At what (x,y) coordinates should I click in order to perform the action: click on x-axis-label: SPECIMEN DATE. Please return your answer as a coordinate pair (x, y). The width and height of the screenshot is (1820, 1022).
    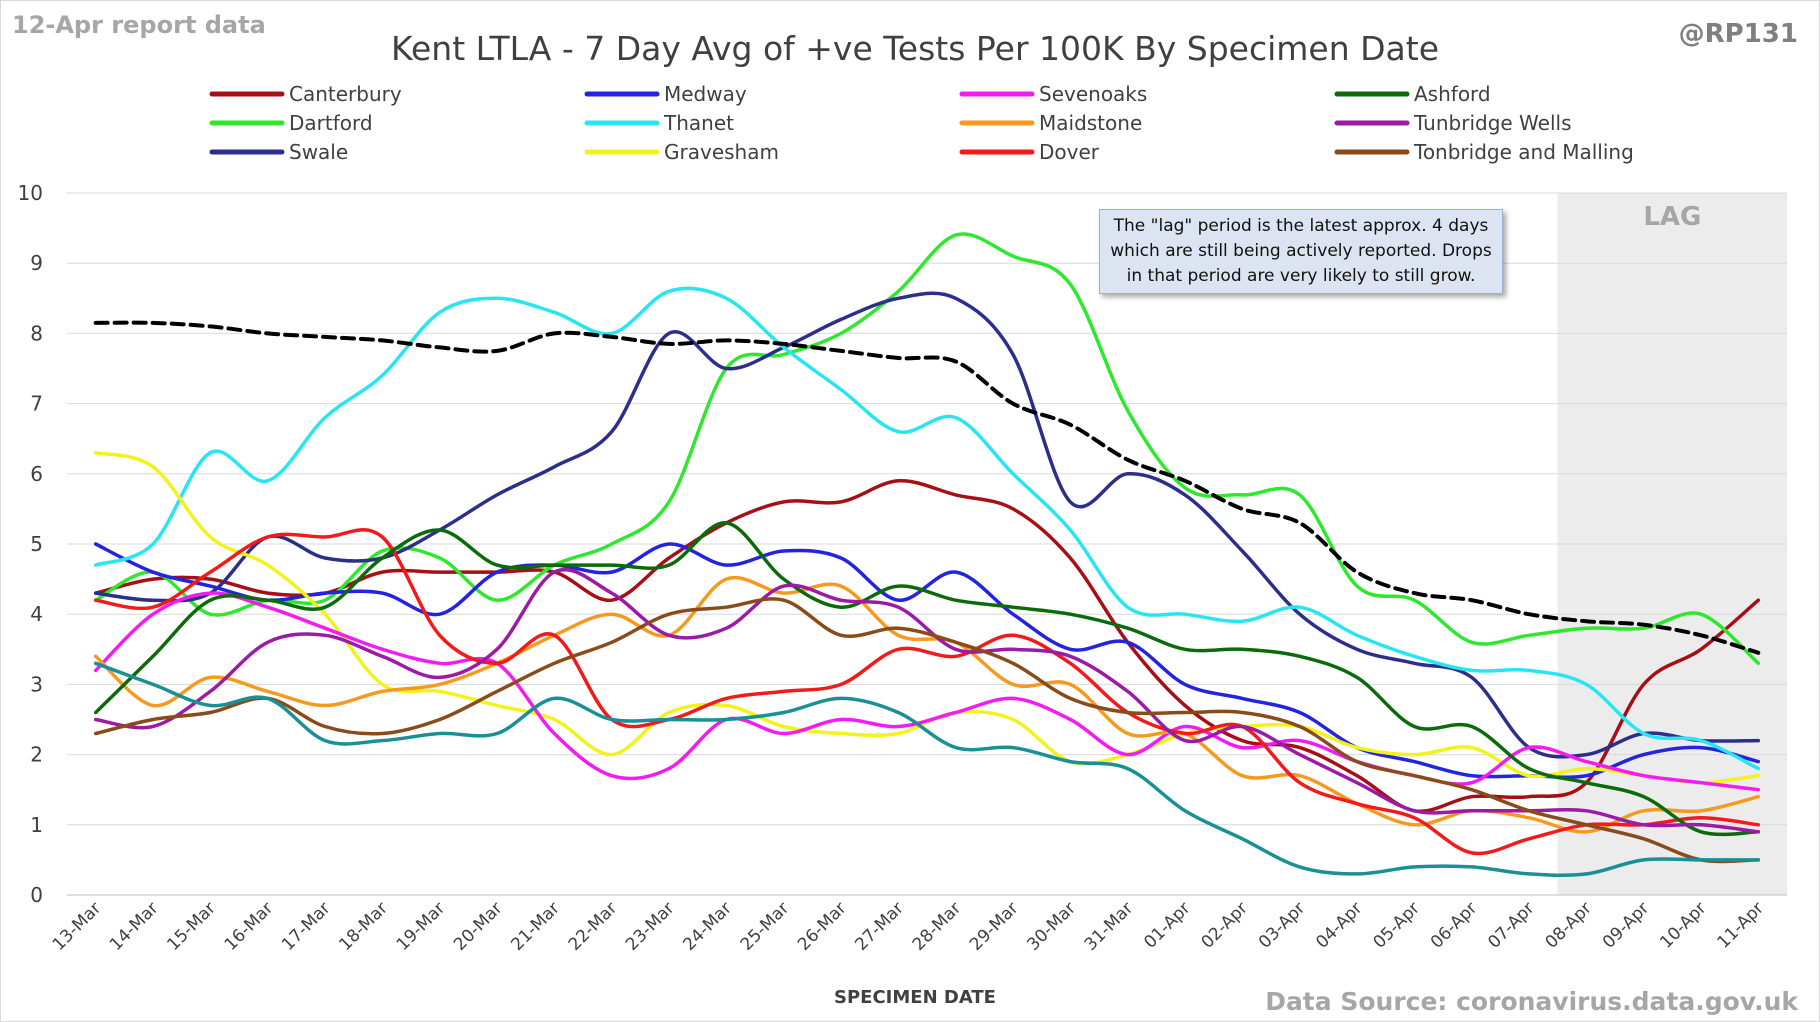
    Looking at the image, I should click on (915, 997).